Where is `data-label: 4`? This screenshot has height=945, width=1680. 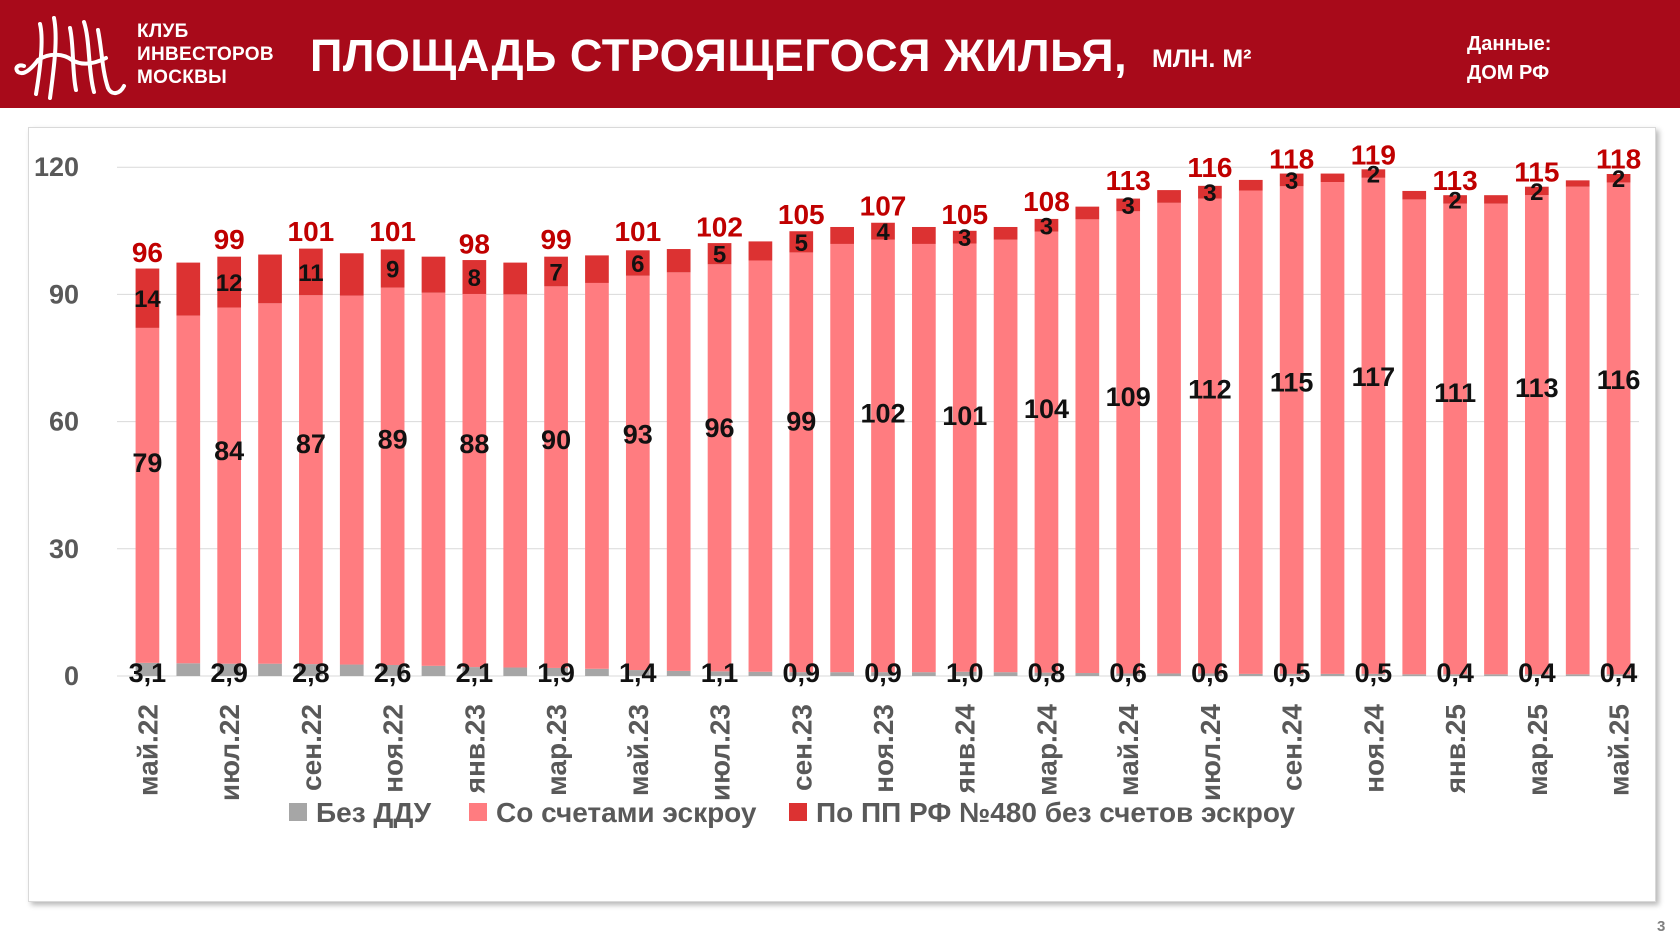 data-label: 4 is located at coordinates (883, 232).